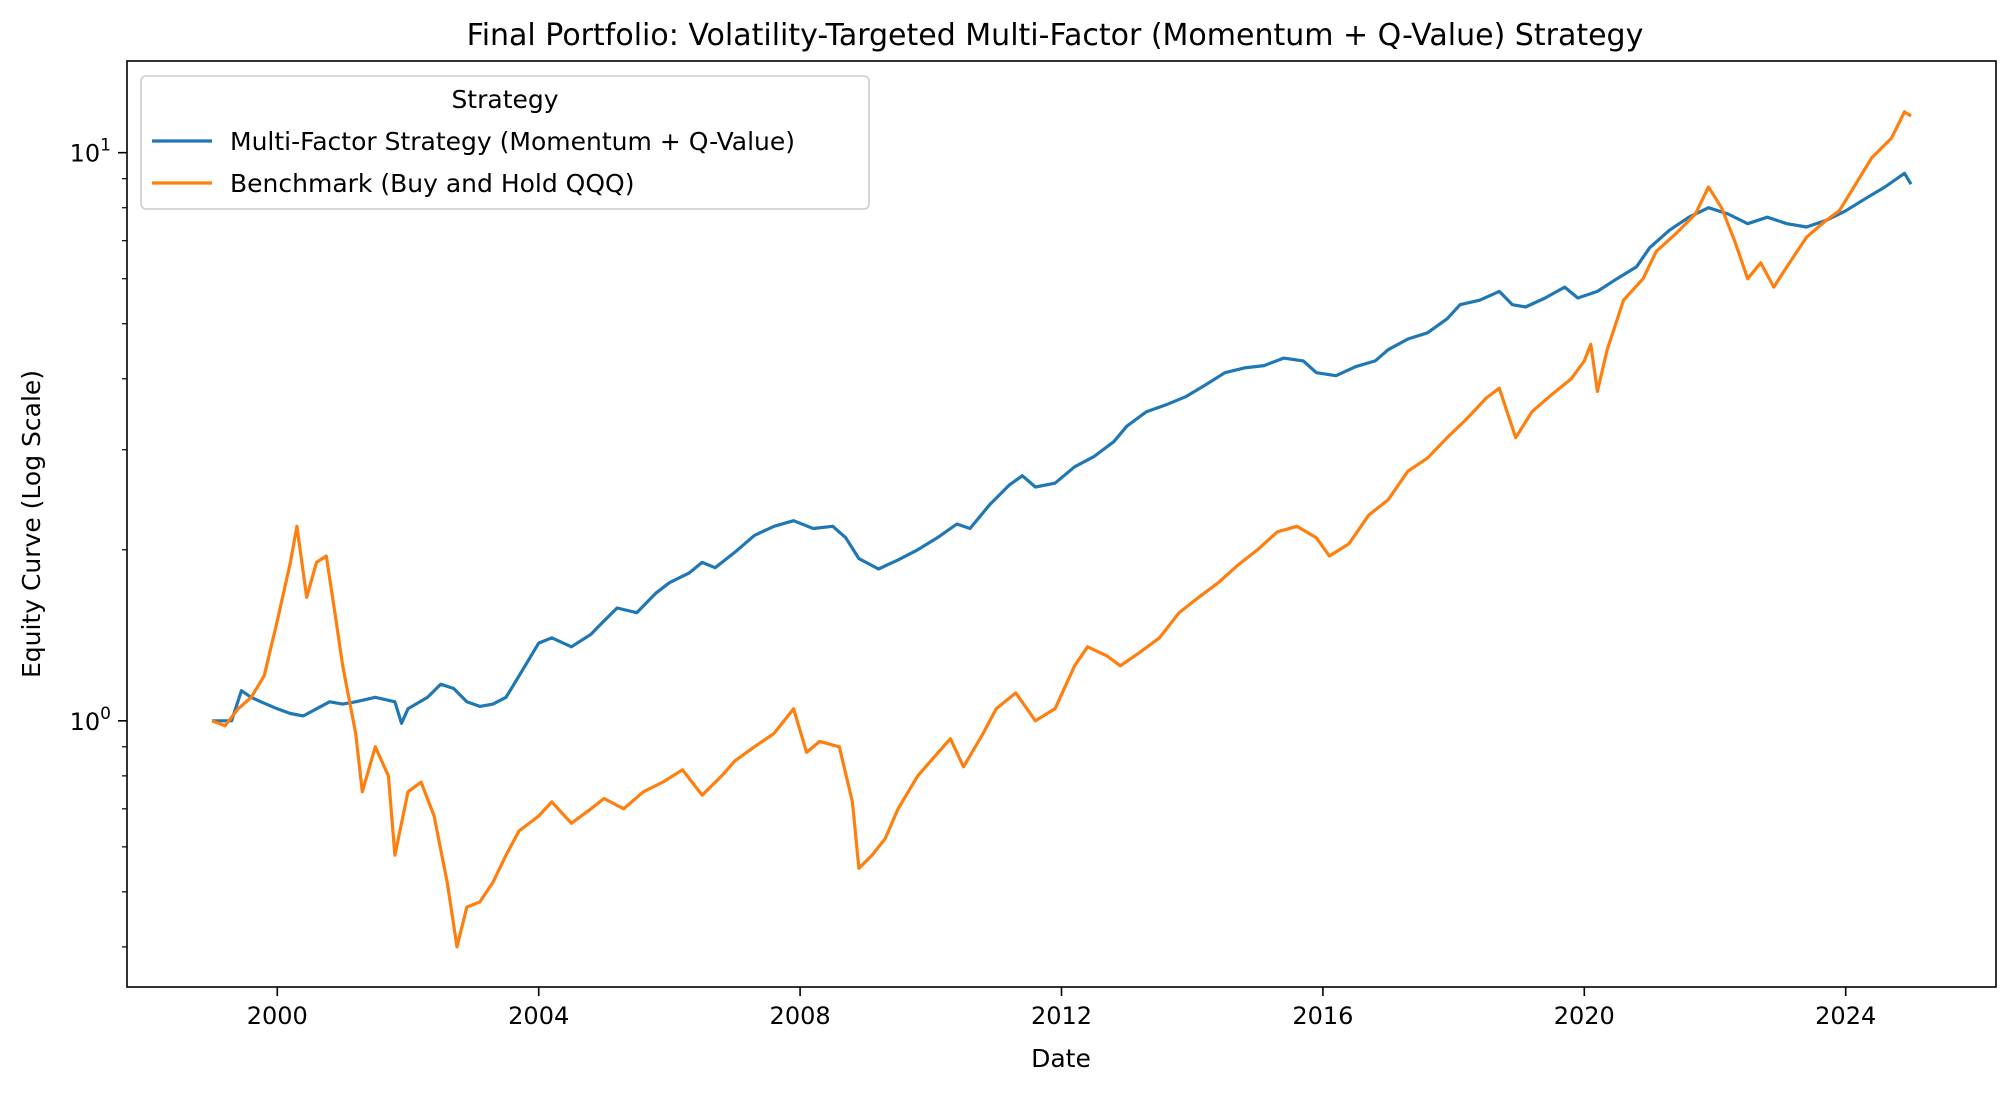 The image size is (2007, 1093). What do you see at coordinates (1061, 1058) in the screenshot?
I see `x-axis-label: Date` at bounding box center [1061, 1058].